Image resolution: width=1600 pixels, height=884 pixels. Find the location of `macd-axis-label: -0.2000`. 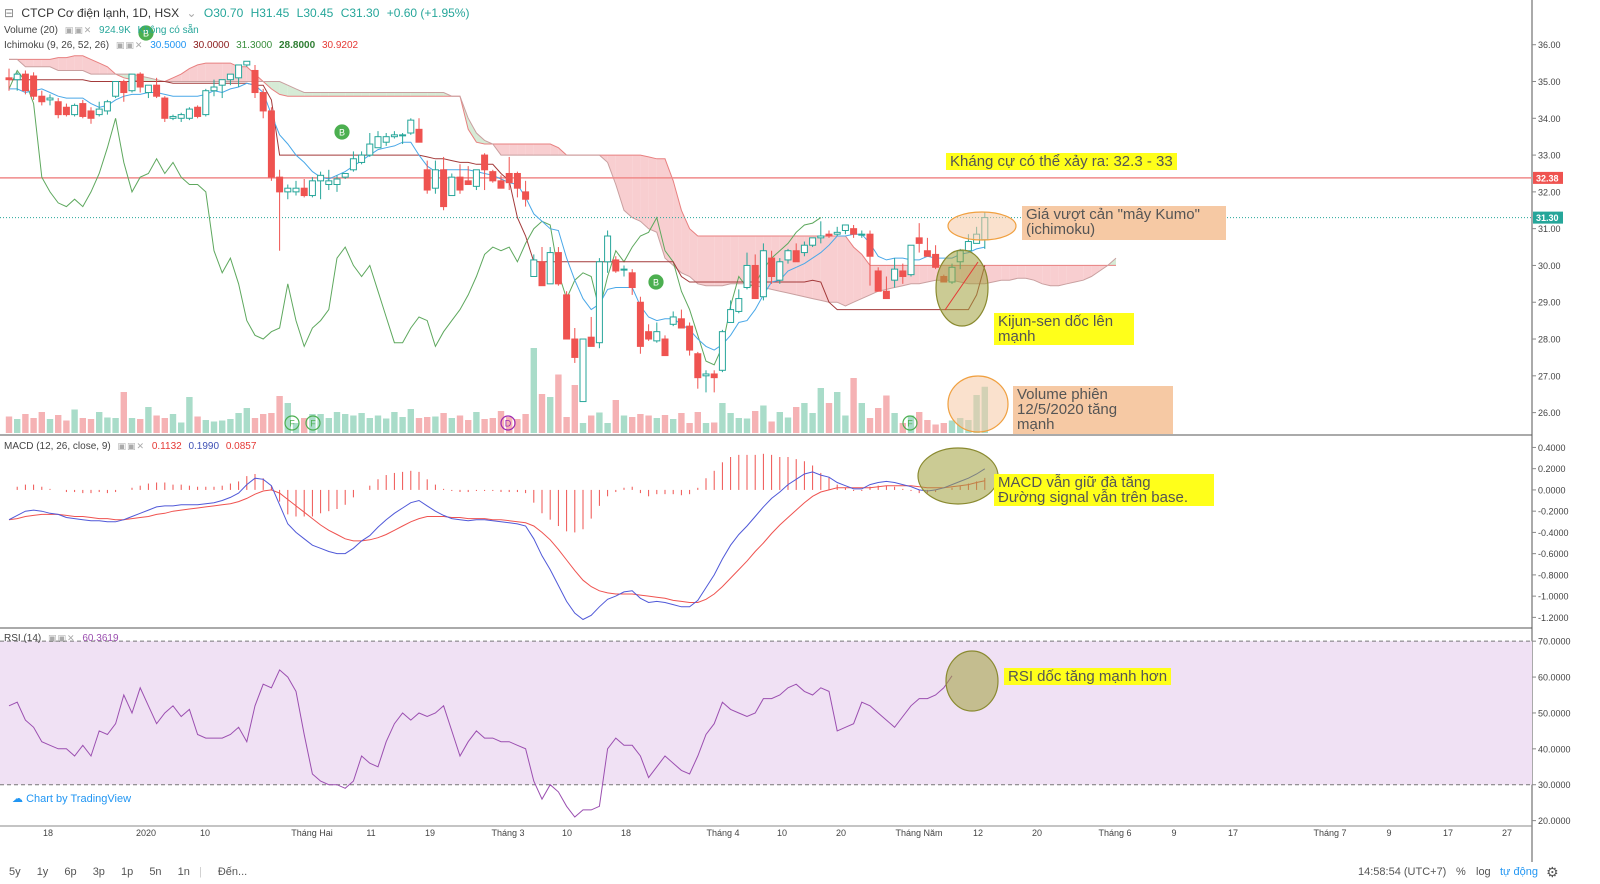

macd-axis-label: -0.2000 is located at coordinates (1553, 512).